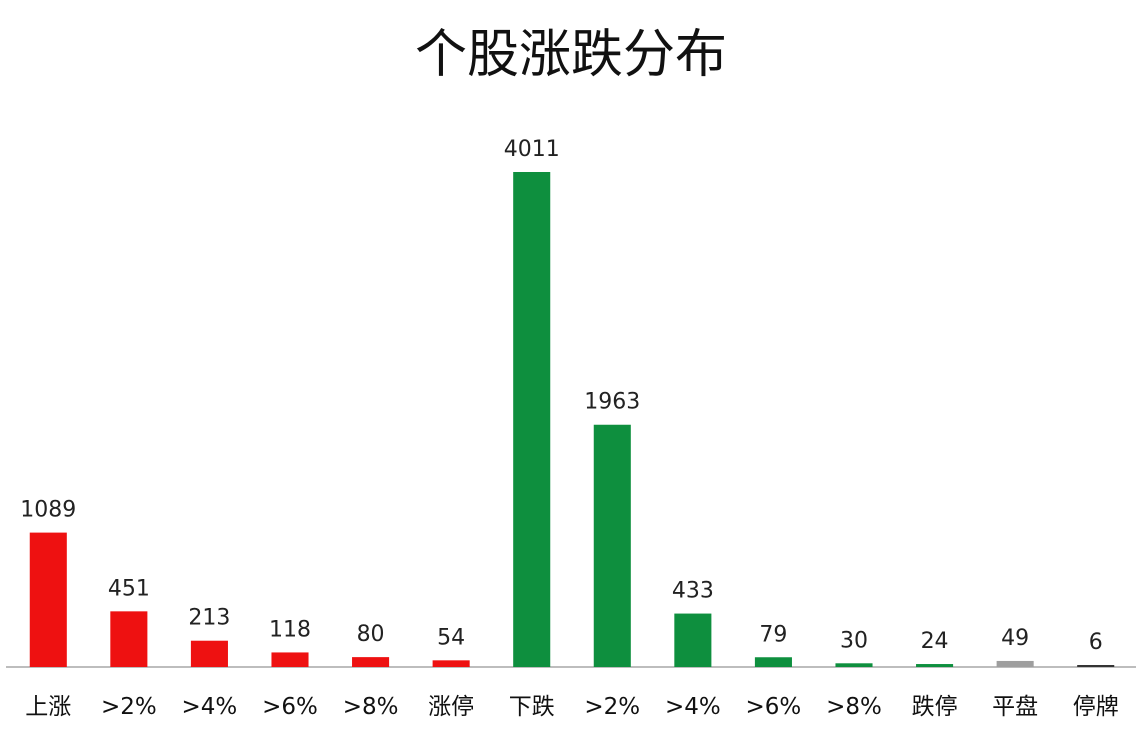  Describe the element at coordinates (1096, 707) in the screenshot. I see `category-label: 停牌` at that location.